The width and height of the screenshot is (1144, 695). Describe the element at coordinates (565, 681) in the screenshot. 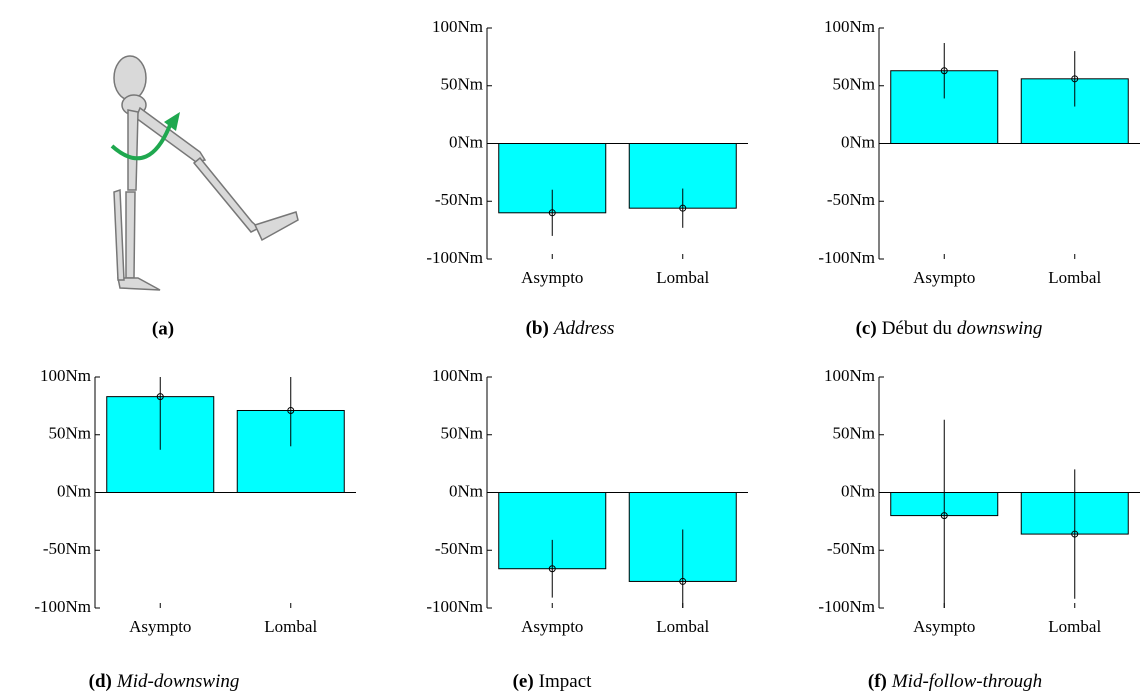

I see `caption-part: Impact` at that location.